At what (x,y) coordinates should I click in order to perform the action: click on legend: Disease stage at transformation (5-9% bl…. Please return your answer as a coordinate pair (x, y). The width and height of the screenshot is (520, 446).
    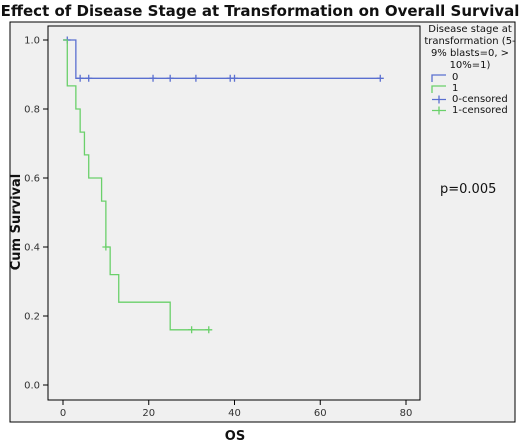
    Looking at the image, I should click on (470, 70).